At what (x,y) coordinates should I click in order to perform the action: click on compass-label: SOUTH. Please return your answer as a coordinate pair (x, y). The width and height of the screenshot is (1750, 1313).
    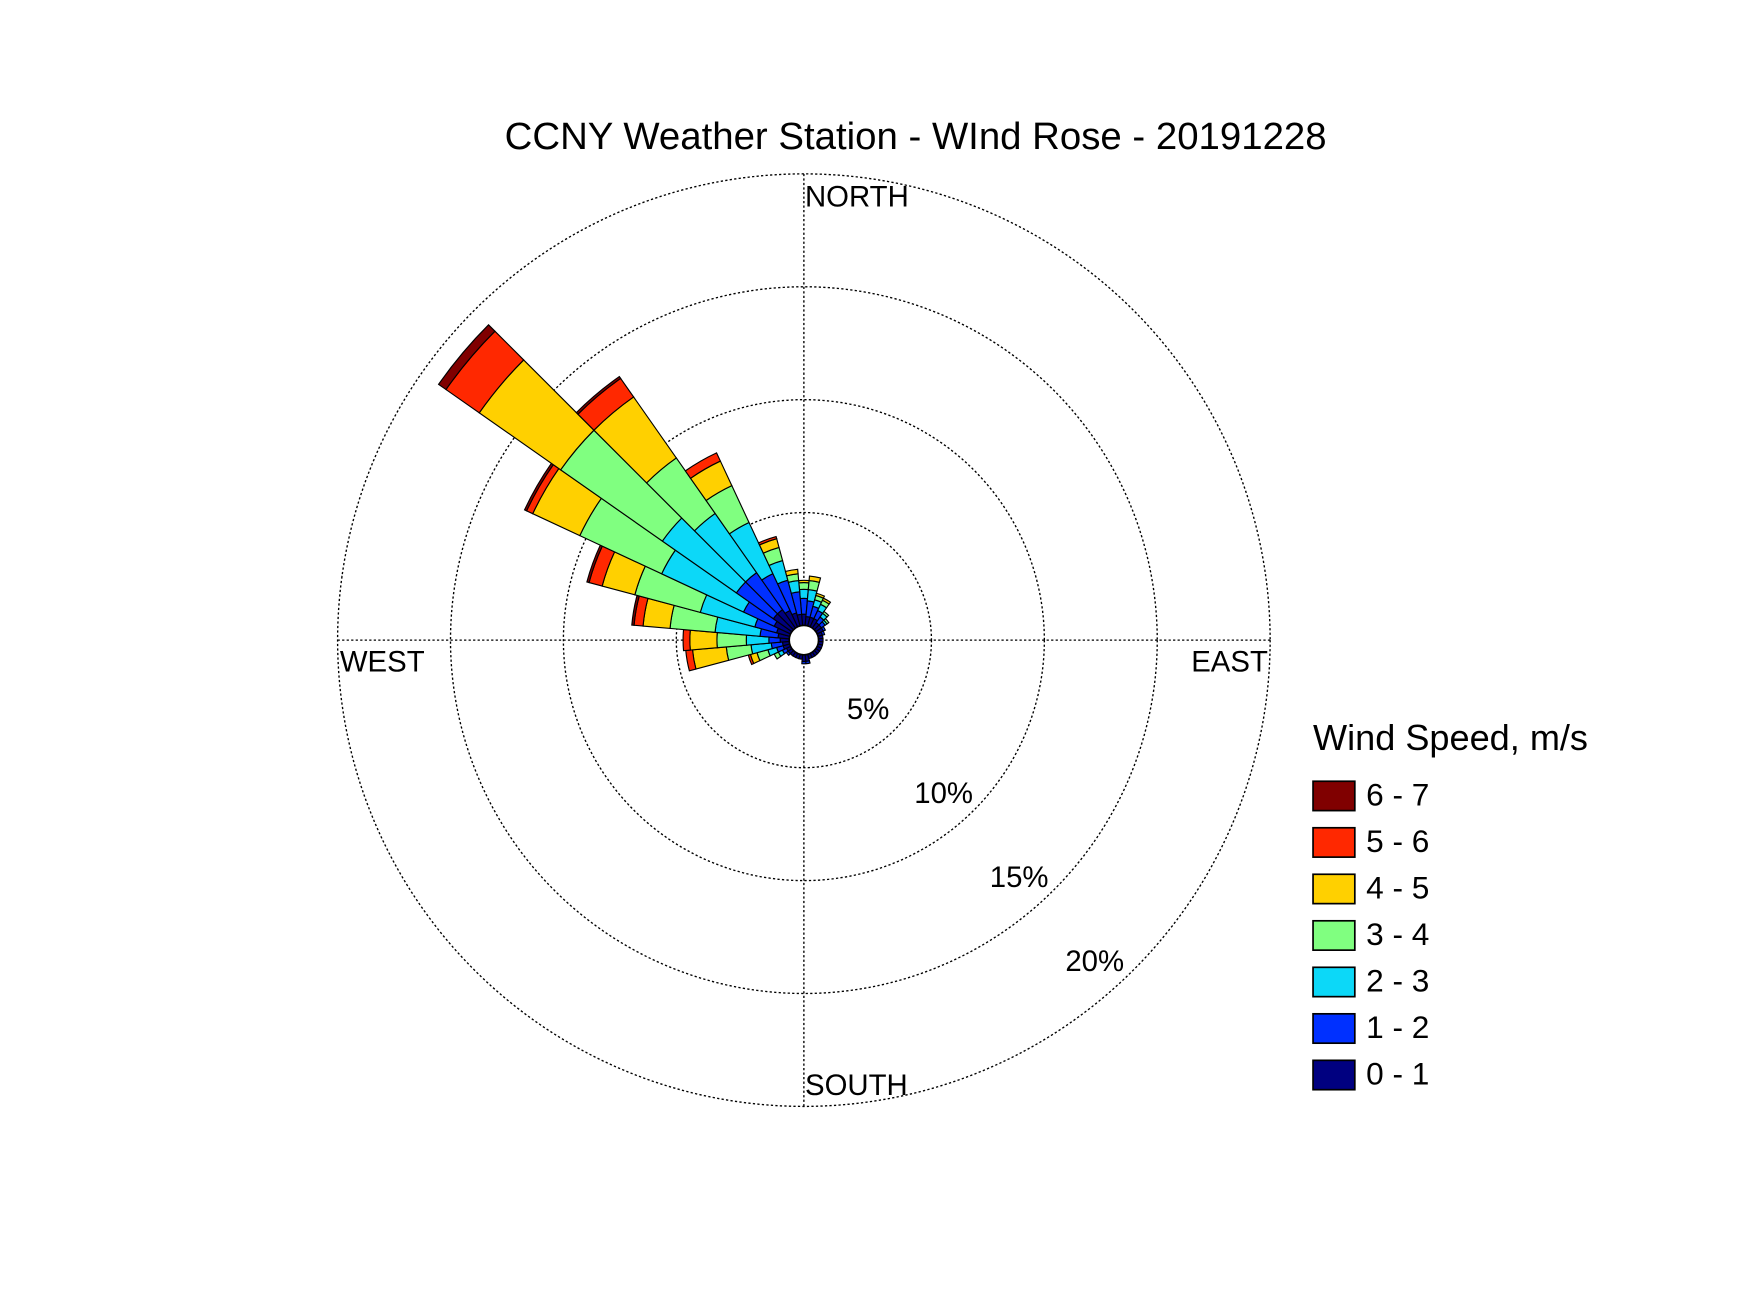
    Looking at the image, I should click on (856, 1085).